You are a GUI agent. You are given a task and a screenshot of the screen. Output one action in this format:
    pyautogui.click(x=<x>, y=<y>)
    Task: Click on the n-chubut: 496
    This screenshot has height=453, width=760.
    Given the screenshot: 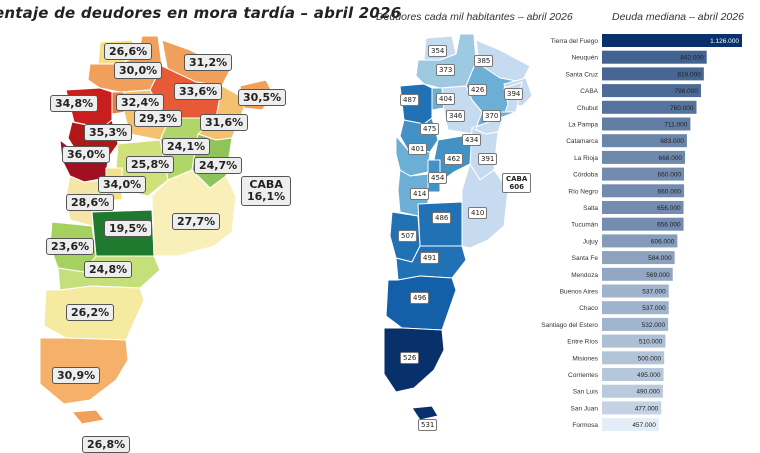 What is the action you would take?
    pyautogui.click(x=420, y=298)
    